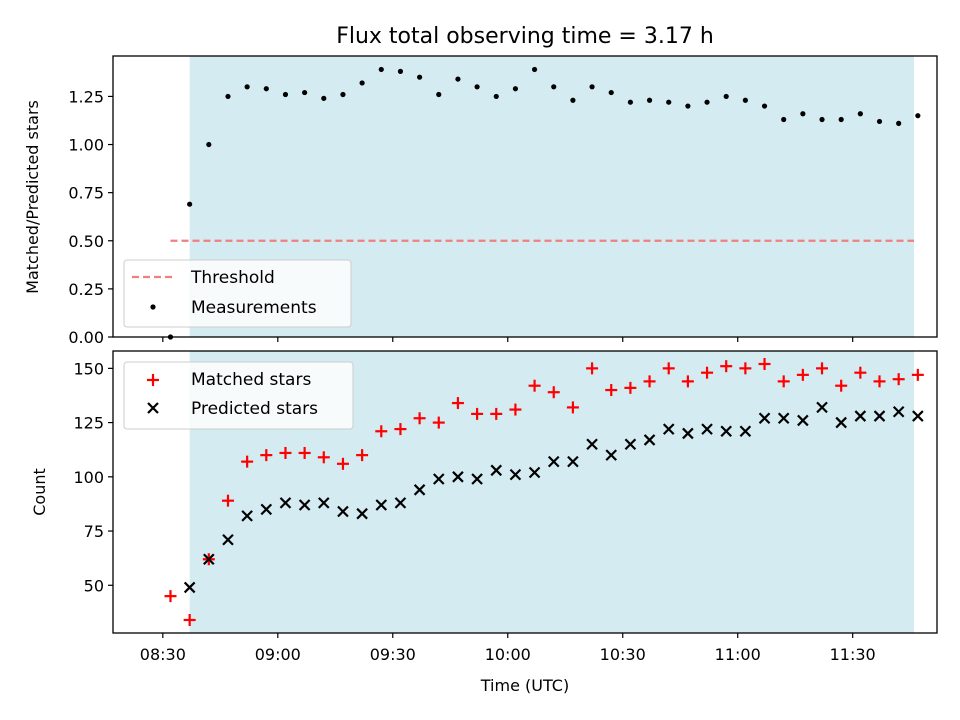 The width and height of the screenshot is (960, 720). Describe the element at coordinates (39, 492) in the screenshot. I see `count-y-axis-label: Count` at that location.